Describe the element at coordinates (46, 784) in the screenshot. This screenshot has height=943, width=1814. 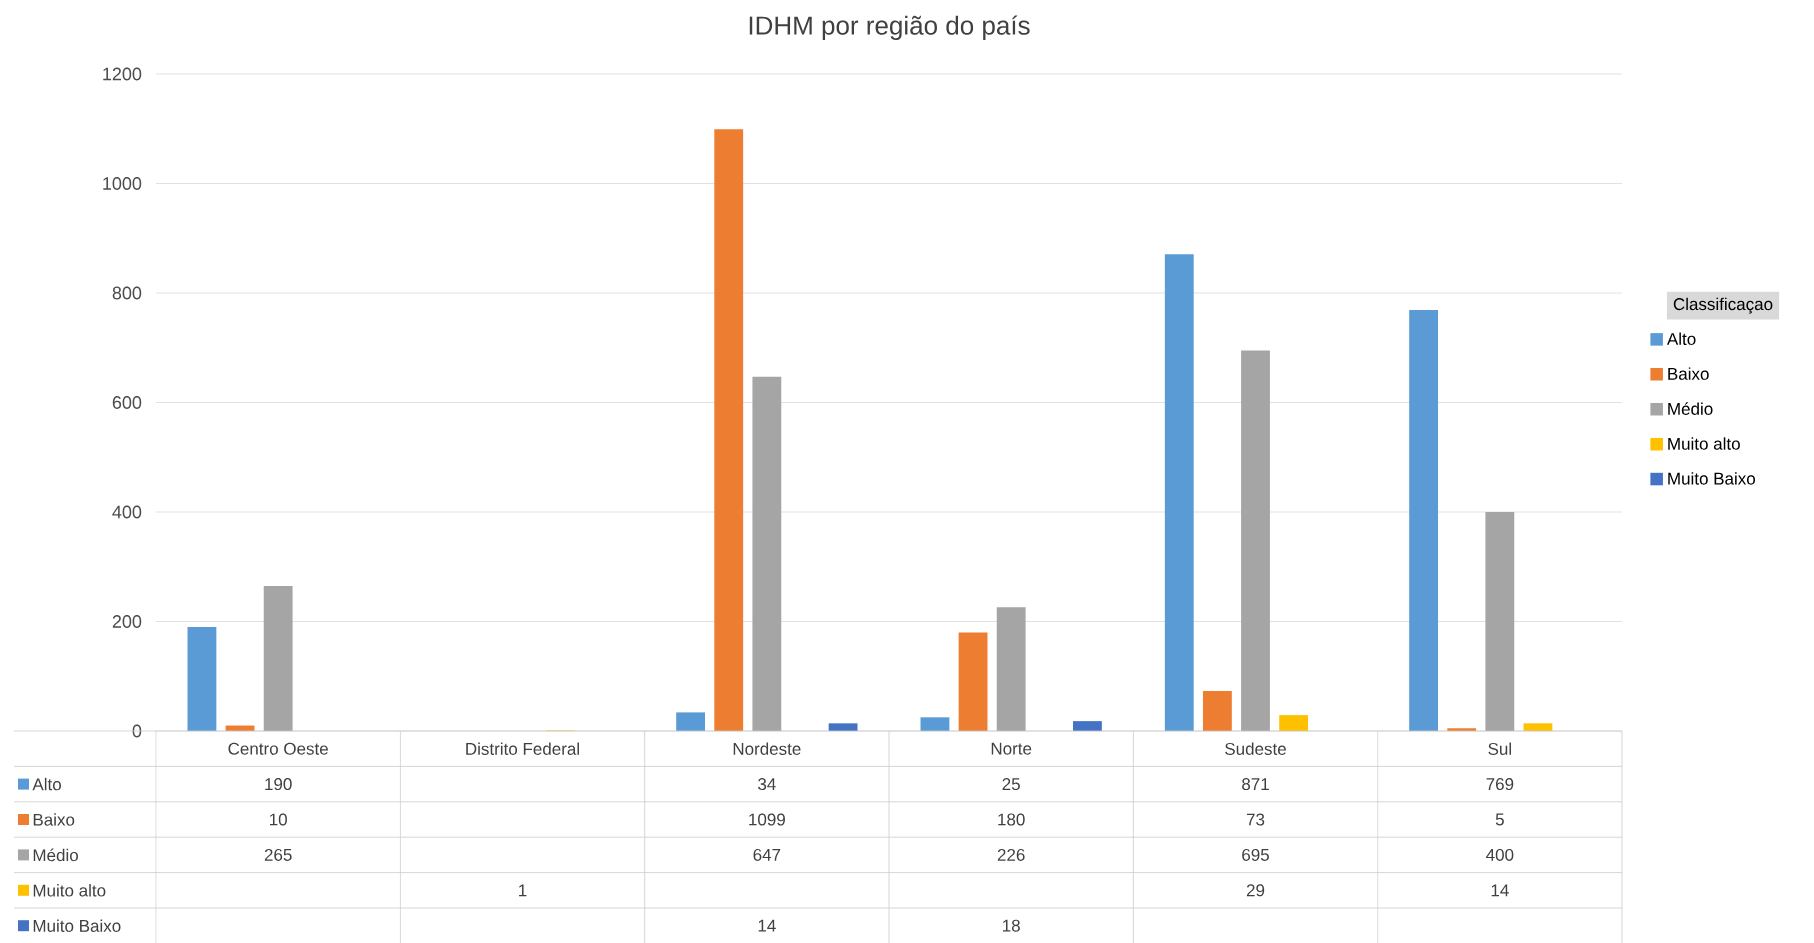
I see `legend-label: Alto` at that location.